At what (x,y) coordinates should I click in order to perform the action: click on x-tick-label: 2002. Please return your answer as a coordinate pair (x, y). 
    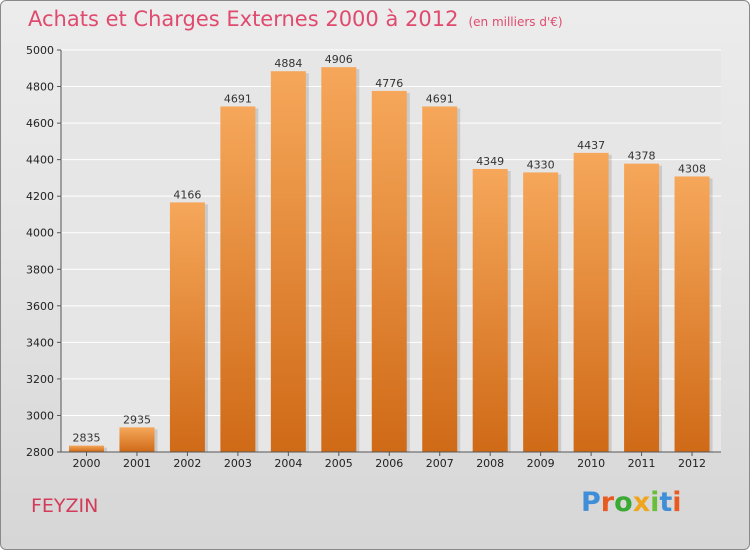
    Looking at the image, I should click on (187, 463).